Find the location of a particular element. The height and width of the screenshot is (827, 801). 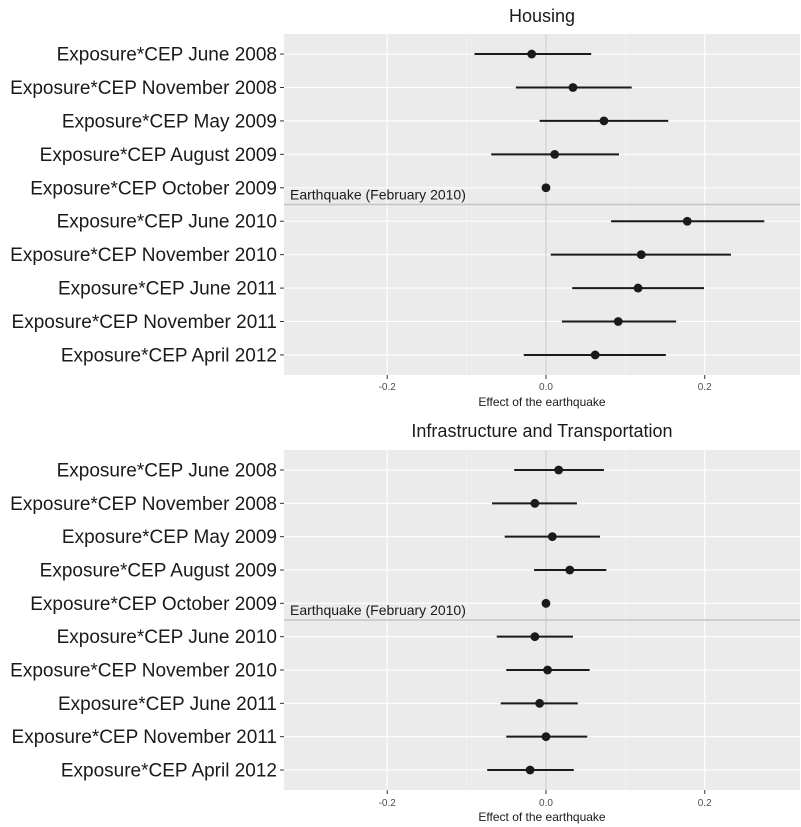

panel-title: Infrastructure and Transportation is located at coordinates (541, 431).